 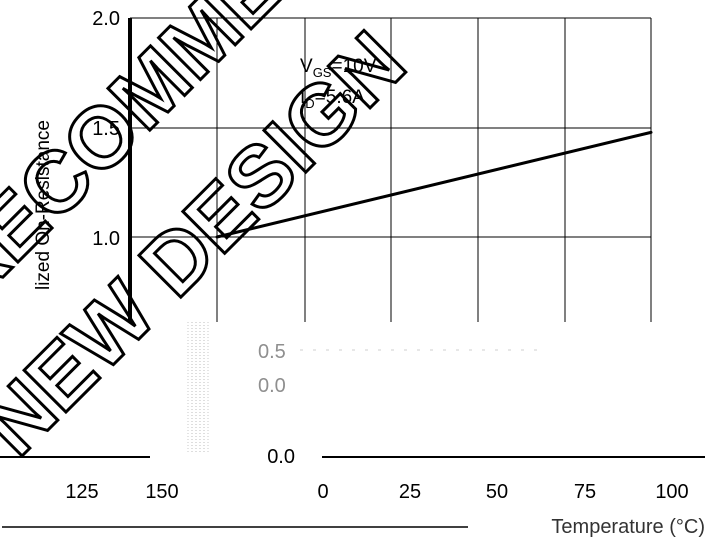 I want to click on y-tick-label: 2.0, so click(x=106, y=19).